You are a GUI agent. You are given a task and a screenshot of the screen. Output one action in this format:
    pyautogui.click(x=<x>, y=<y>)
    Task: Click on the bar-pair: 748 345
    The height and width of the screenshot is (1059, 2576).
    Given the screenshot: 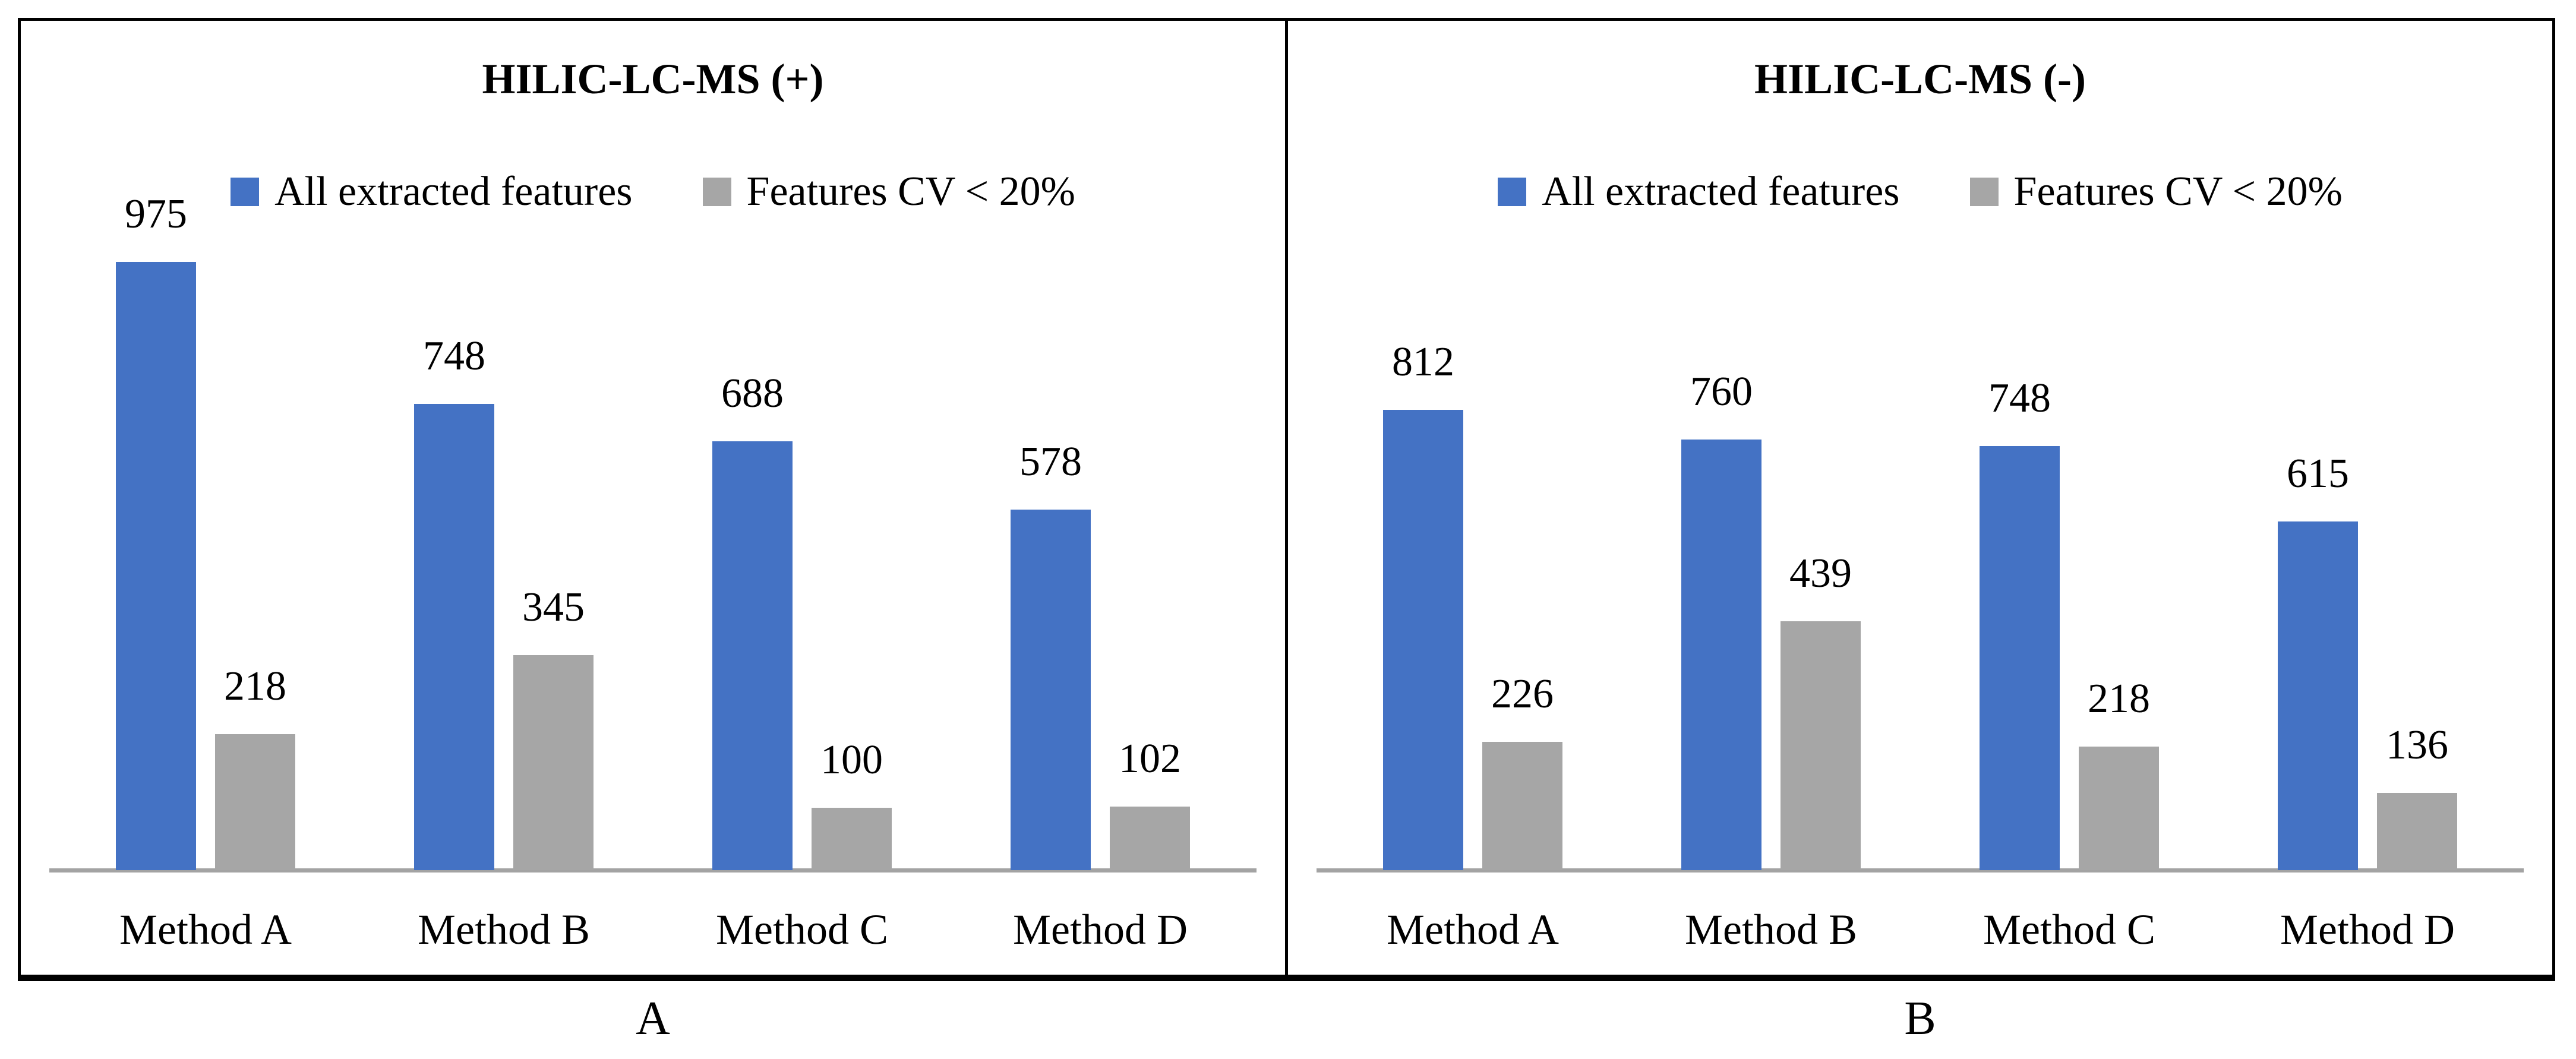 What is the action you would take?
    pyautogui.click(x=504, y=558)
    